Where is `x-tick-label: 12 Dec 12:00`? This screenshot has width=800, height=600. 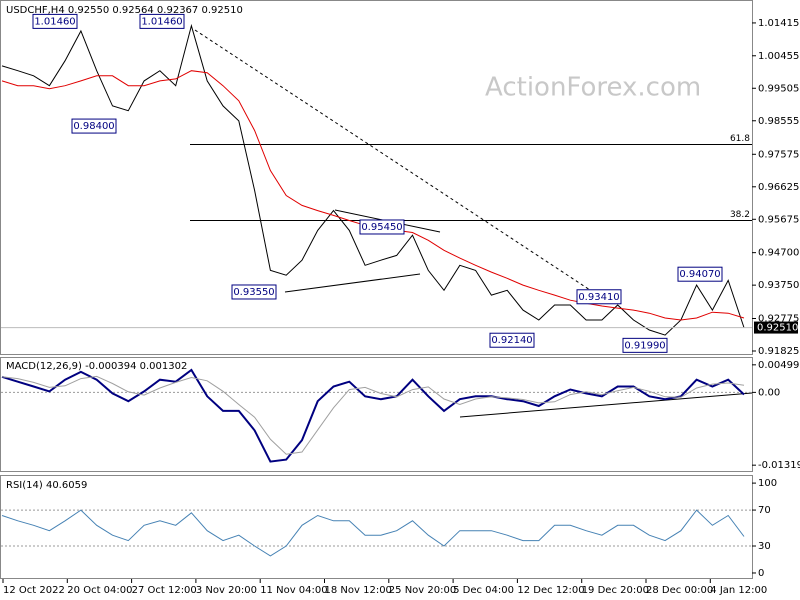 x-tick-label: 12 Dec 12:00 is located at coordinates (550, 590).